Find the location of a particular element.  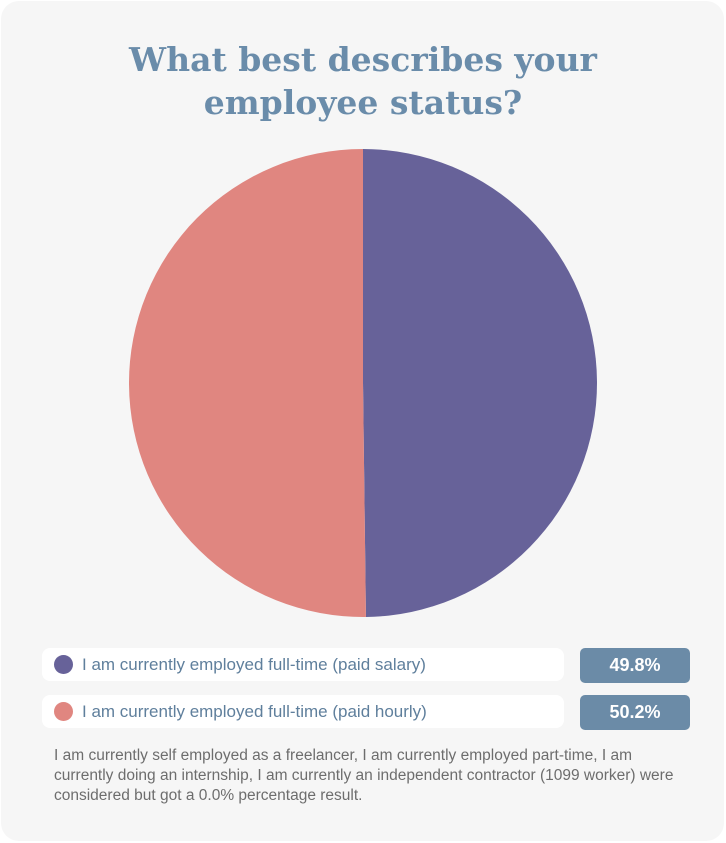

value-badge-salary: 49.8% is located at coordinates (635, 665).